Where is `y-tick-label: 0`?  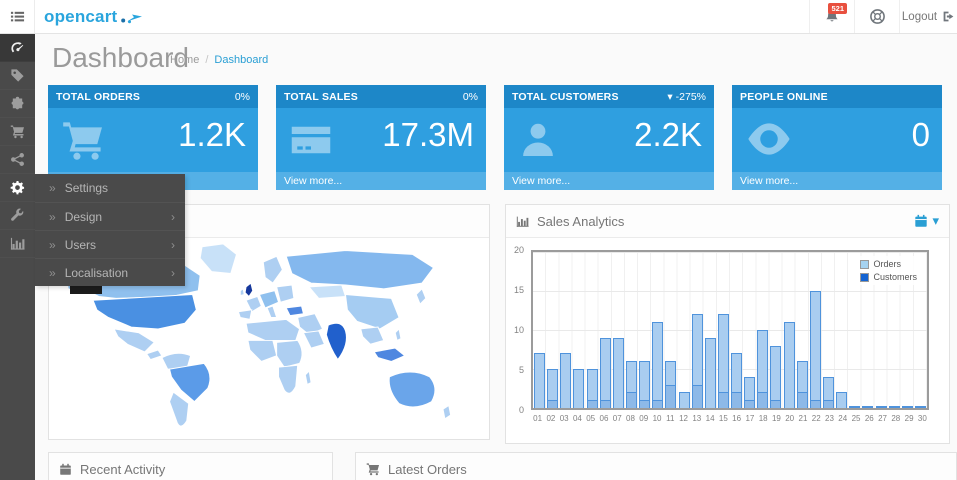 y-tick-label: 0 is located at coordinates (521, 410).